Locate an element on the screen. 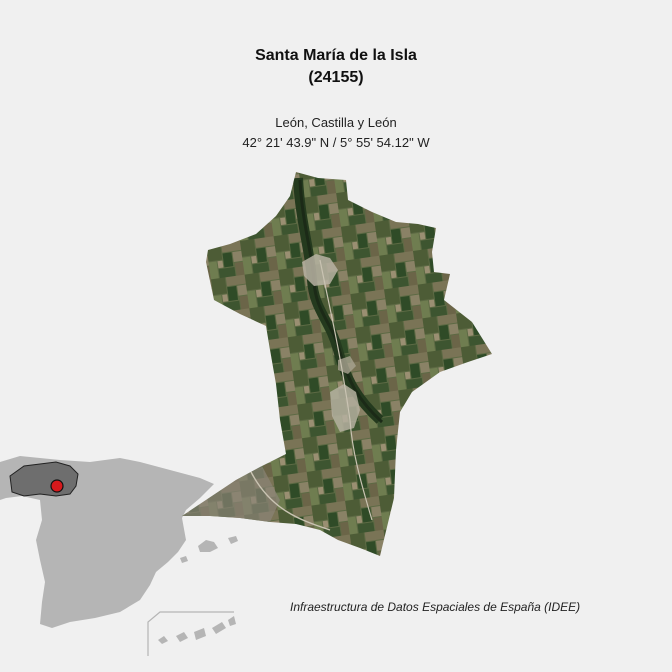 Image resolution: width=672 pixels, height=672 pixels. coordinates-label: 42° 21' 43.9" N / 5° 55' 54.12" W is located at coordinates (336, 142).